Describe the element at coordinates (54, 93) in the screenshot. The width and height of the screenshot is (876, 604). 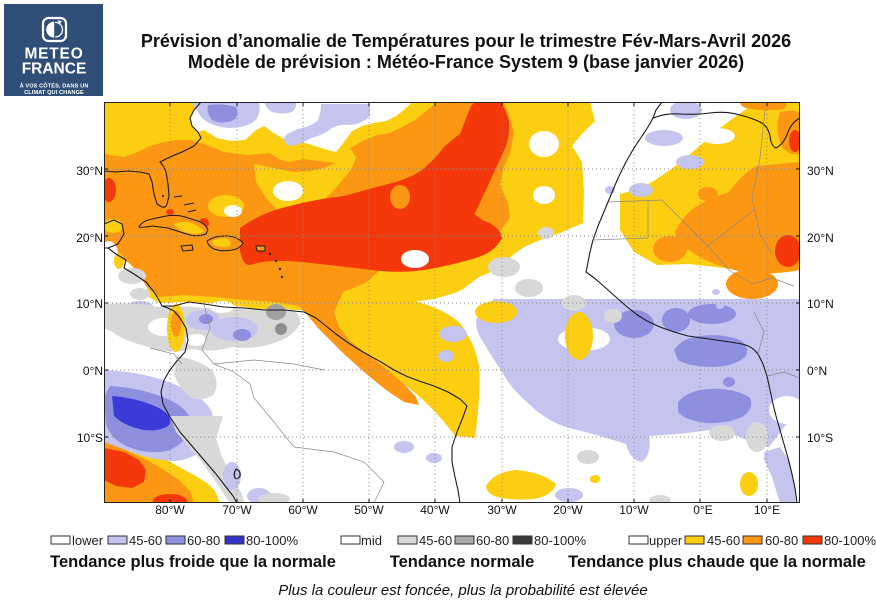
I see `svg-text: CLIMAT QUI CHANGE` at that location.